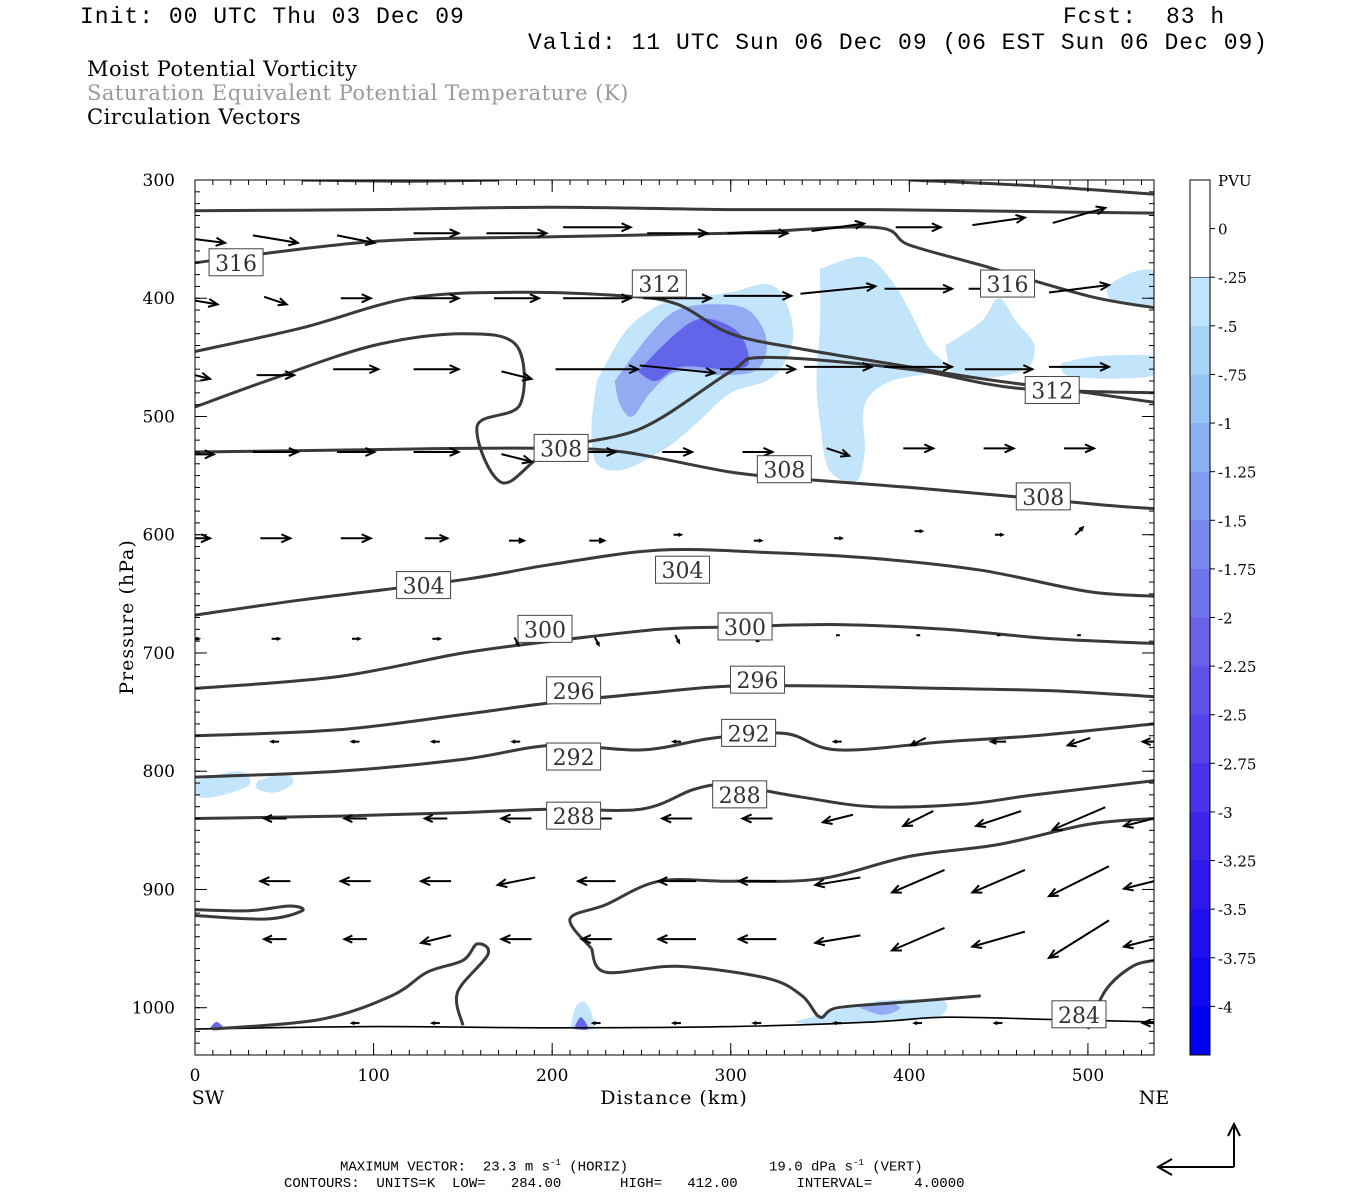 The height and width of the screenshot is (1200, 1350). What do you see at coordinates (208, 1098) in the screenshot?
I see `x-left-label: SW` at bounding box center [208, 1098].